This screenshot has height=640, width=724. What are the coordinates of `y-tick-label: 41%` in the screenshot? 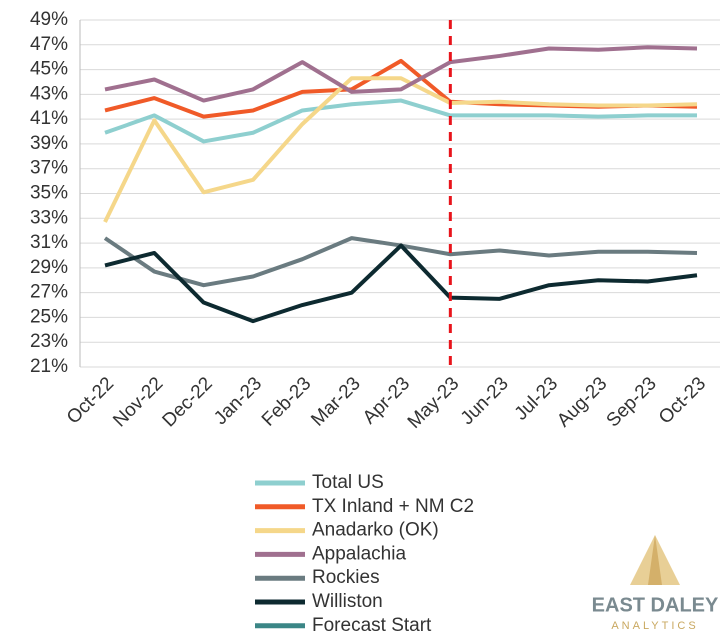 It's located at (49, 118).